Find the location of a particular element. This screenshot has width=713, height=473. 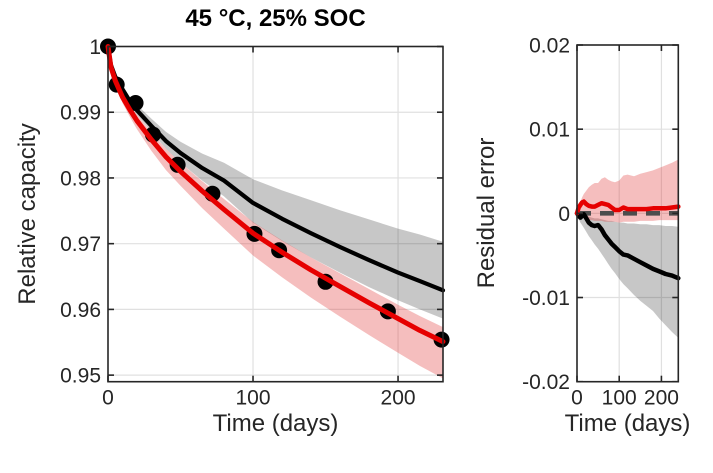

red-model-residual-line is located at coordinates (627, 207).